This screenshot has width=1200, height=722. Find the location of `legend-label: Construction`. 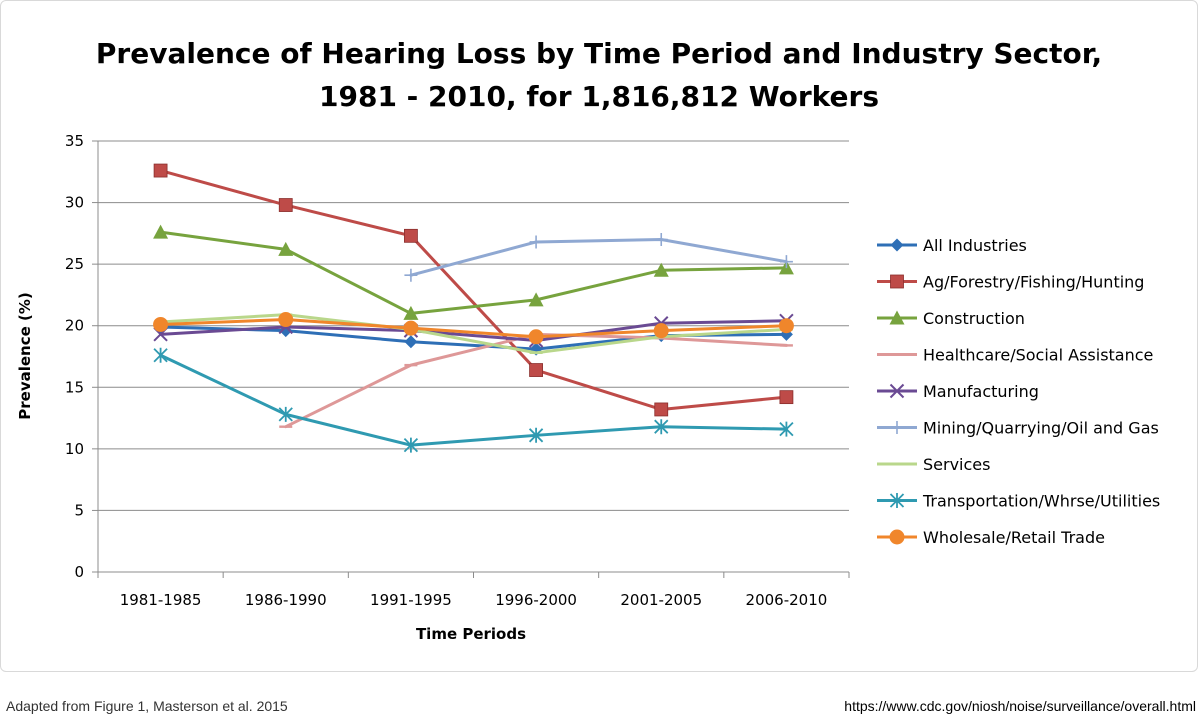

legend-label: Construction is located at coordinates (974, 318).